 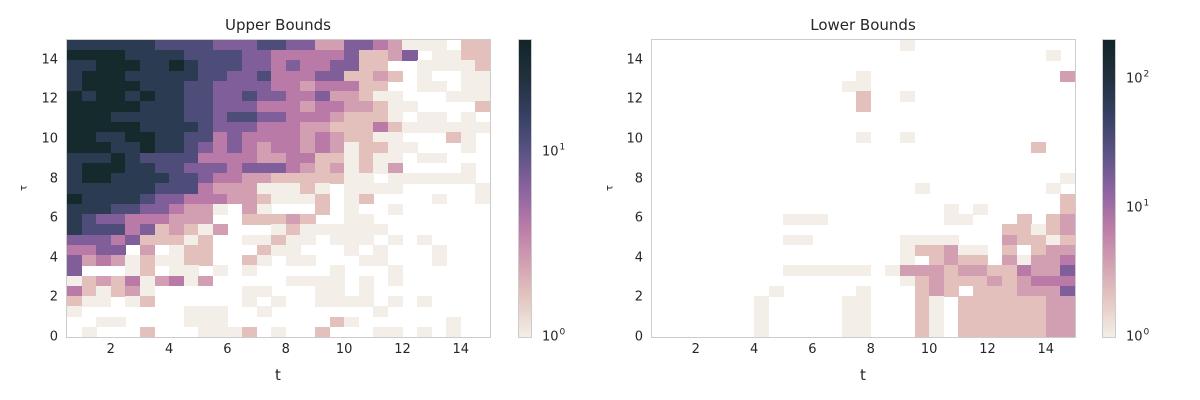 I want to click on x-tick-label: 8, so click(x=285, y=349).